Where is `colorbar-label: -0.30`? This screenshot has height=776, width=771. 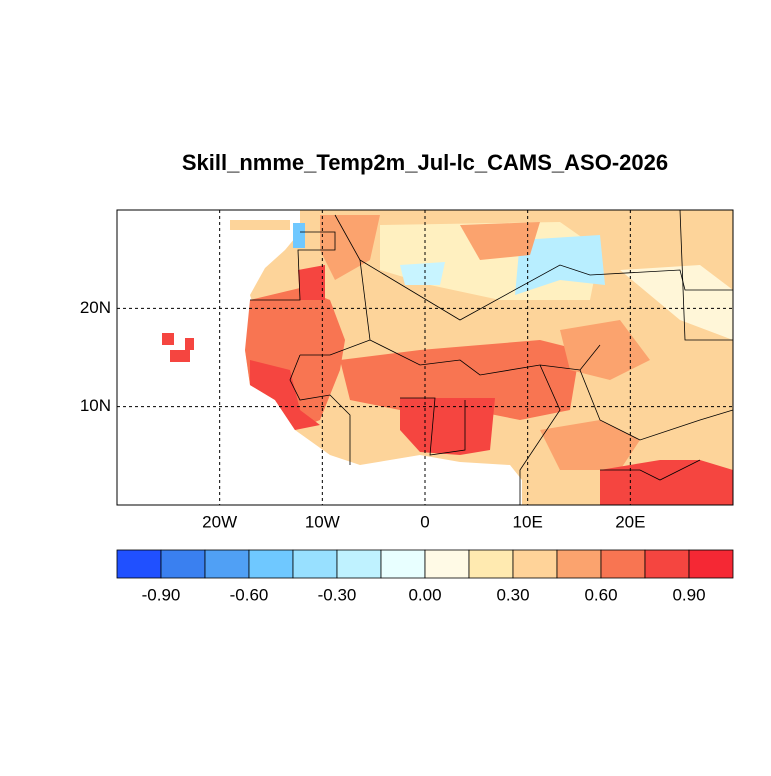
colorbar-label: -0.30 is located at coordinates (337, 594).